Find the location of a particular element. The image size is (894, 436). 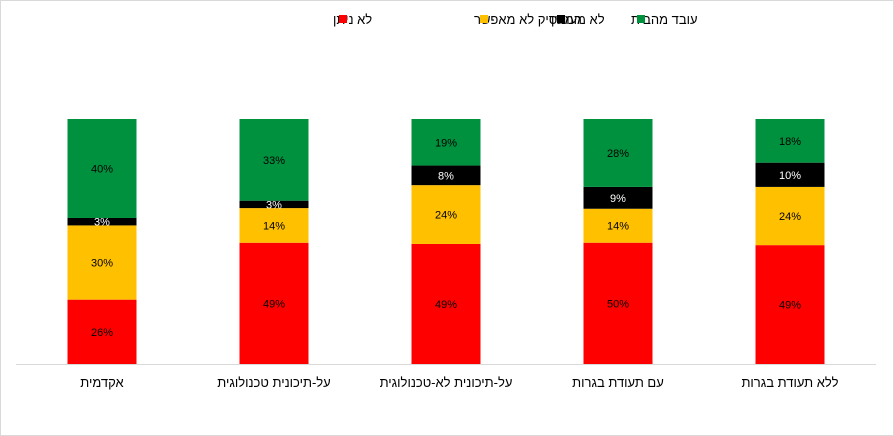

data-label: 9% is located at coordinates (618, 199).